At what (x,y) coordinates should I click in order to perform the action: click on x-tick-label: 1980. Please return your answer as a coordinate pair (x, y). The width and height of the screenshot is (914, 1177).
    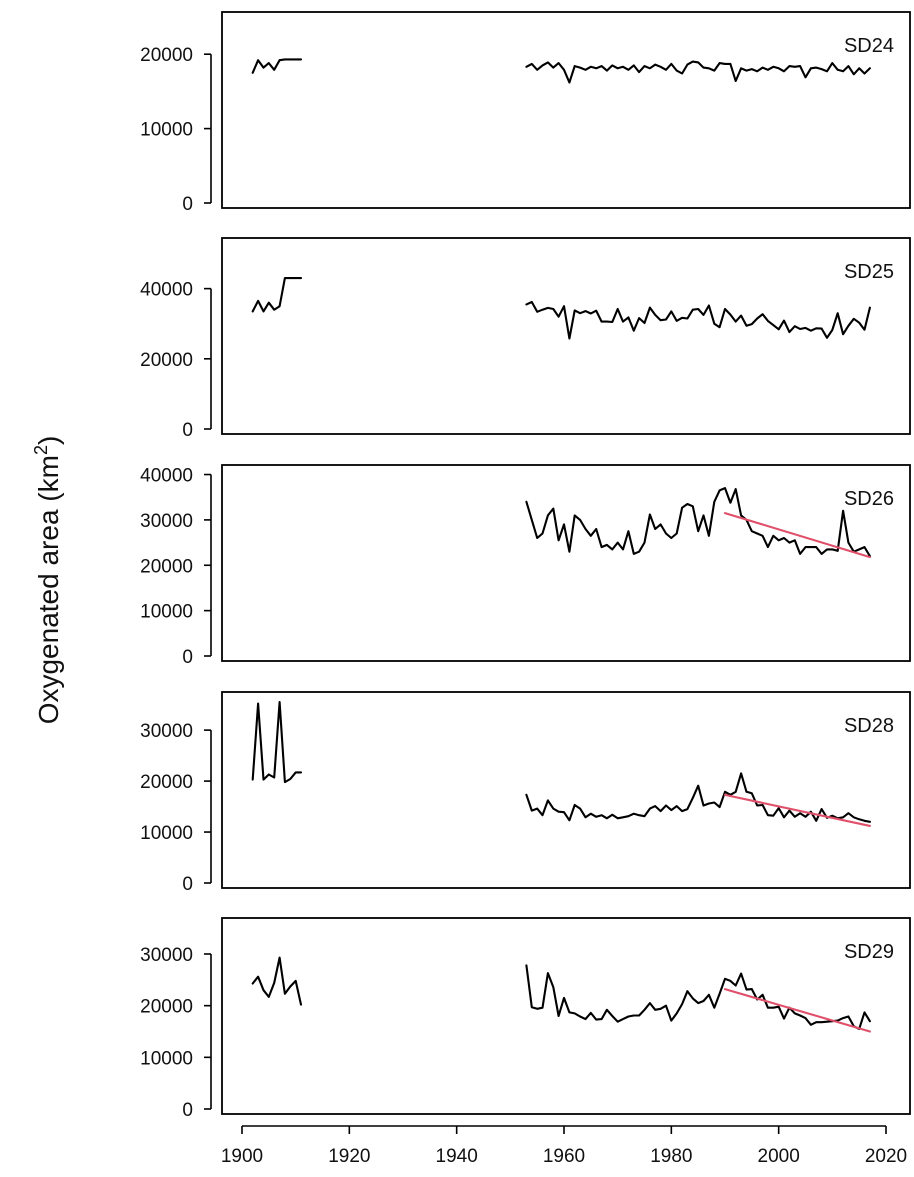
    Looking at the image, I should click on (671, 1156).